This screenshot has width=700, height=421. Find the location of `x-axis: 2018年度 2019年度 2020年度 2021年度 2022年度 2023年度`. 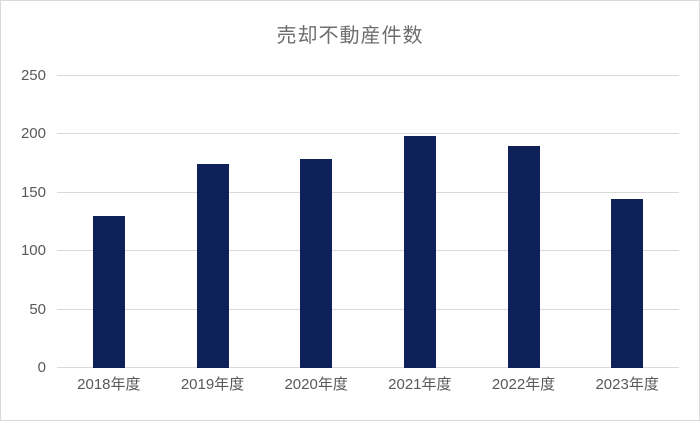

x-axis: 2018年度 2019年度 2020年度 2021年度 2022年度 2023年度 is located at coordinates (368, 386).